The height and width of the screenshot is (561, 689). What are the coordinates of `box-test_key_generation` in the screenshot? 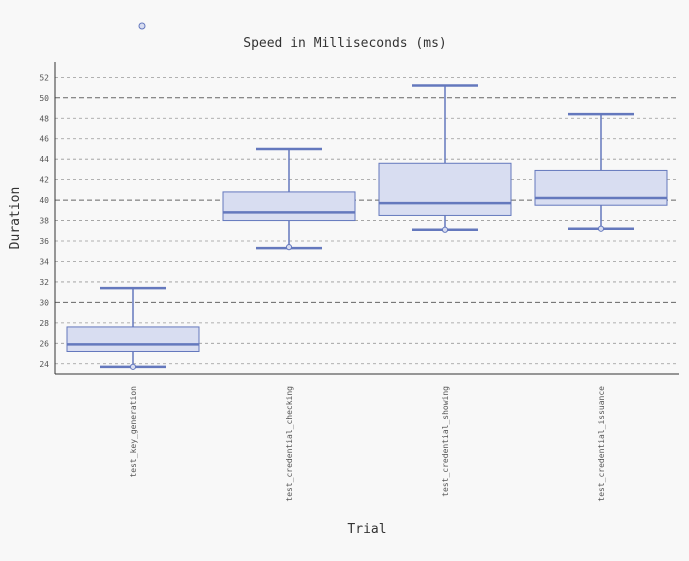 It's located at (133, 328).